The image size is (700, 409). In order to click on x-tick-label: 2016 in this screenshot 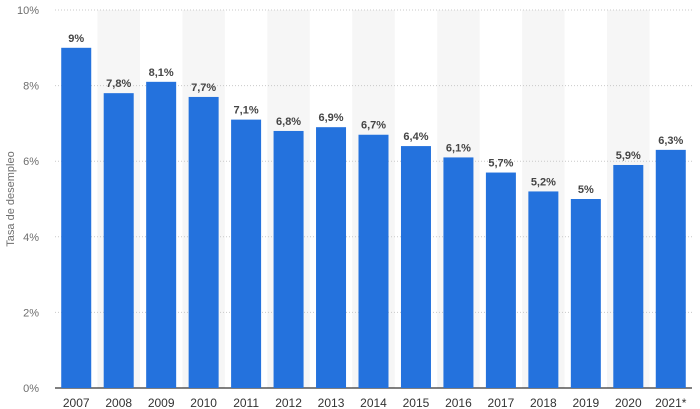, I will do `click(458, 402)`.